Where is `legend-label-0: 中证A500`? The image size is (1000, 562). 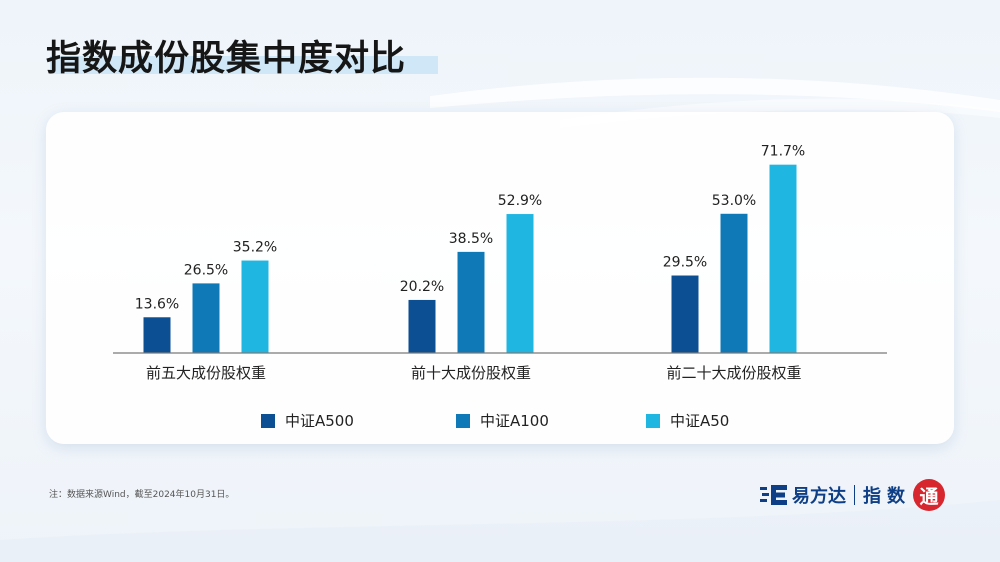
legend-label-0: 中证A500 is located at coordinates (319, 421).